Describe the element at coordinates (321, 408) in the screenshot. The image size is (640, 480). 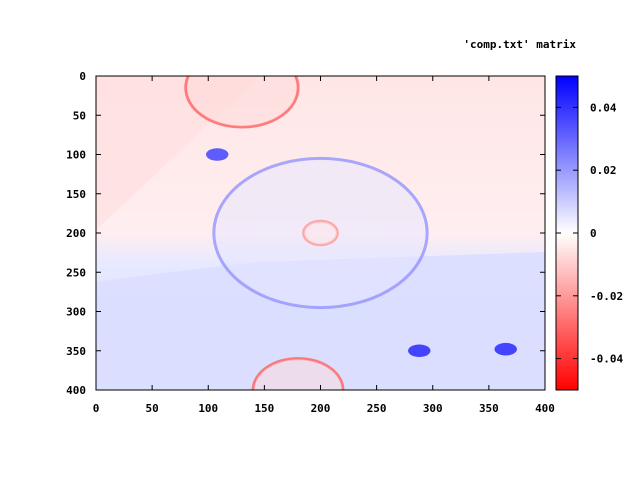
I see `x-tick-label: 200` at that location.